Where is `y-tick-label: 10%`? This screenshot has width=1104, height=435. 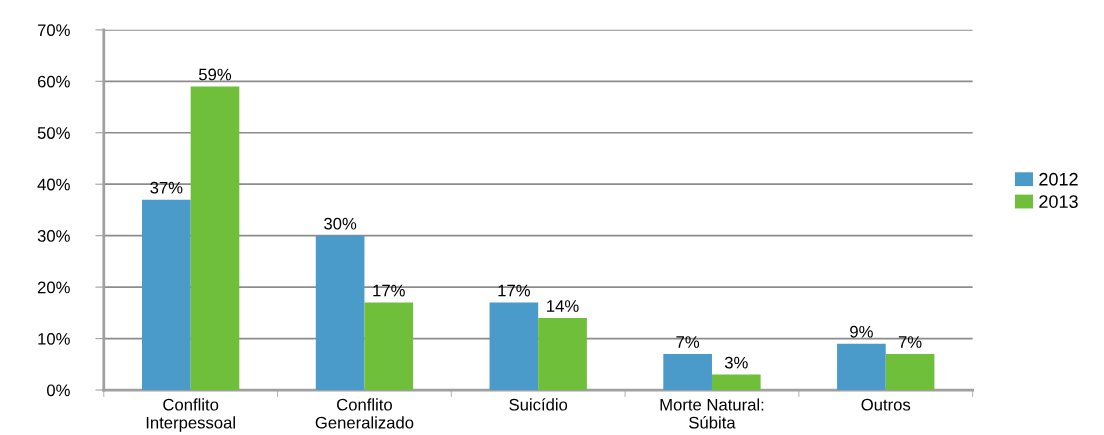
y-tick-label: 10% is located at coordinates (54, 338).